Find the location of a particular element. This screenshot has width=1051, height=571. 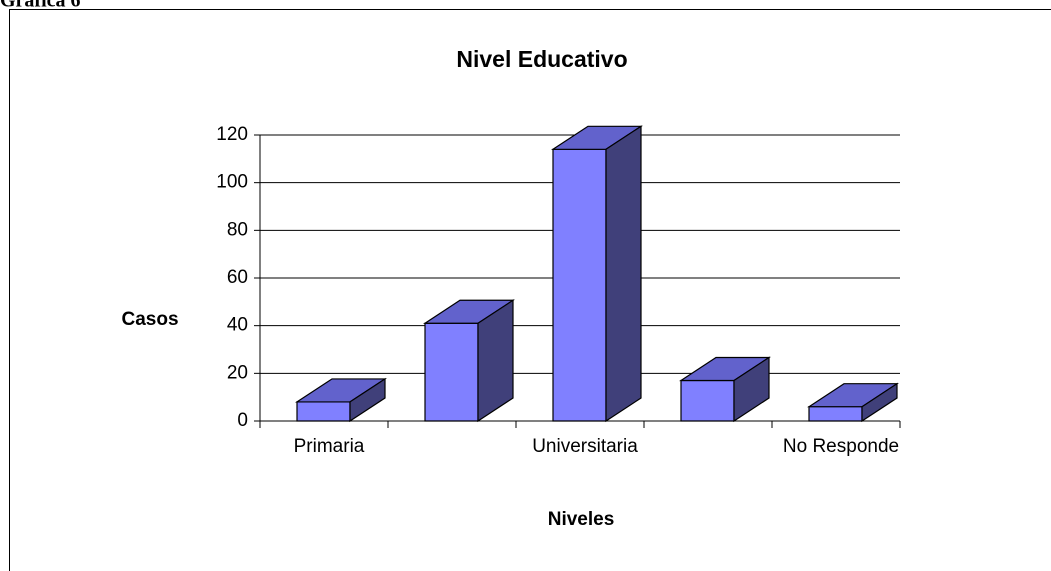

y-tick-label: 40 is located at coordinates (237, 325).